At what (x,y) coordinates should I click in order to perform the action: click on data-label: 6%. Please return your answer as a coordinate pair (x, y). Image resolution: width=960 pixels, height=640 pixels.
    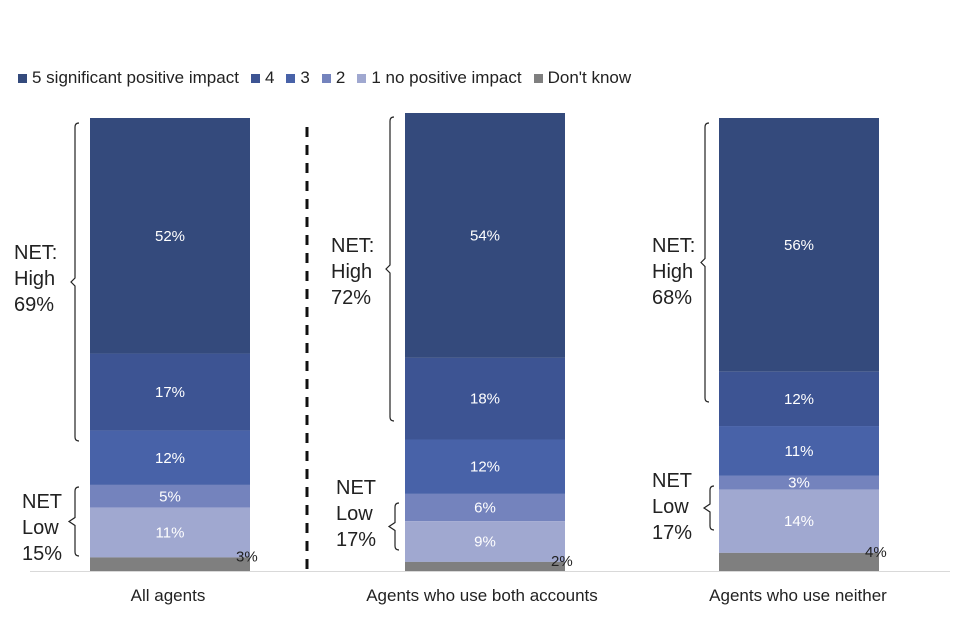
    Looking at the image, I should click on (485, 508).